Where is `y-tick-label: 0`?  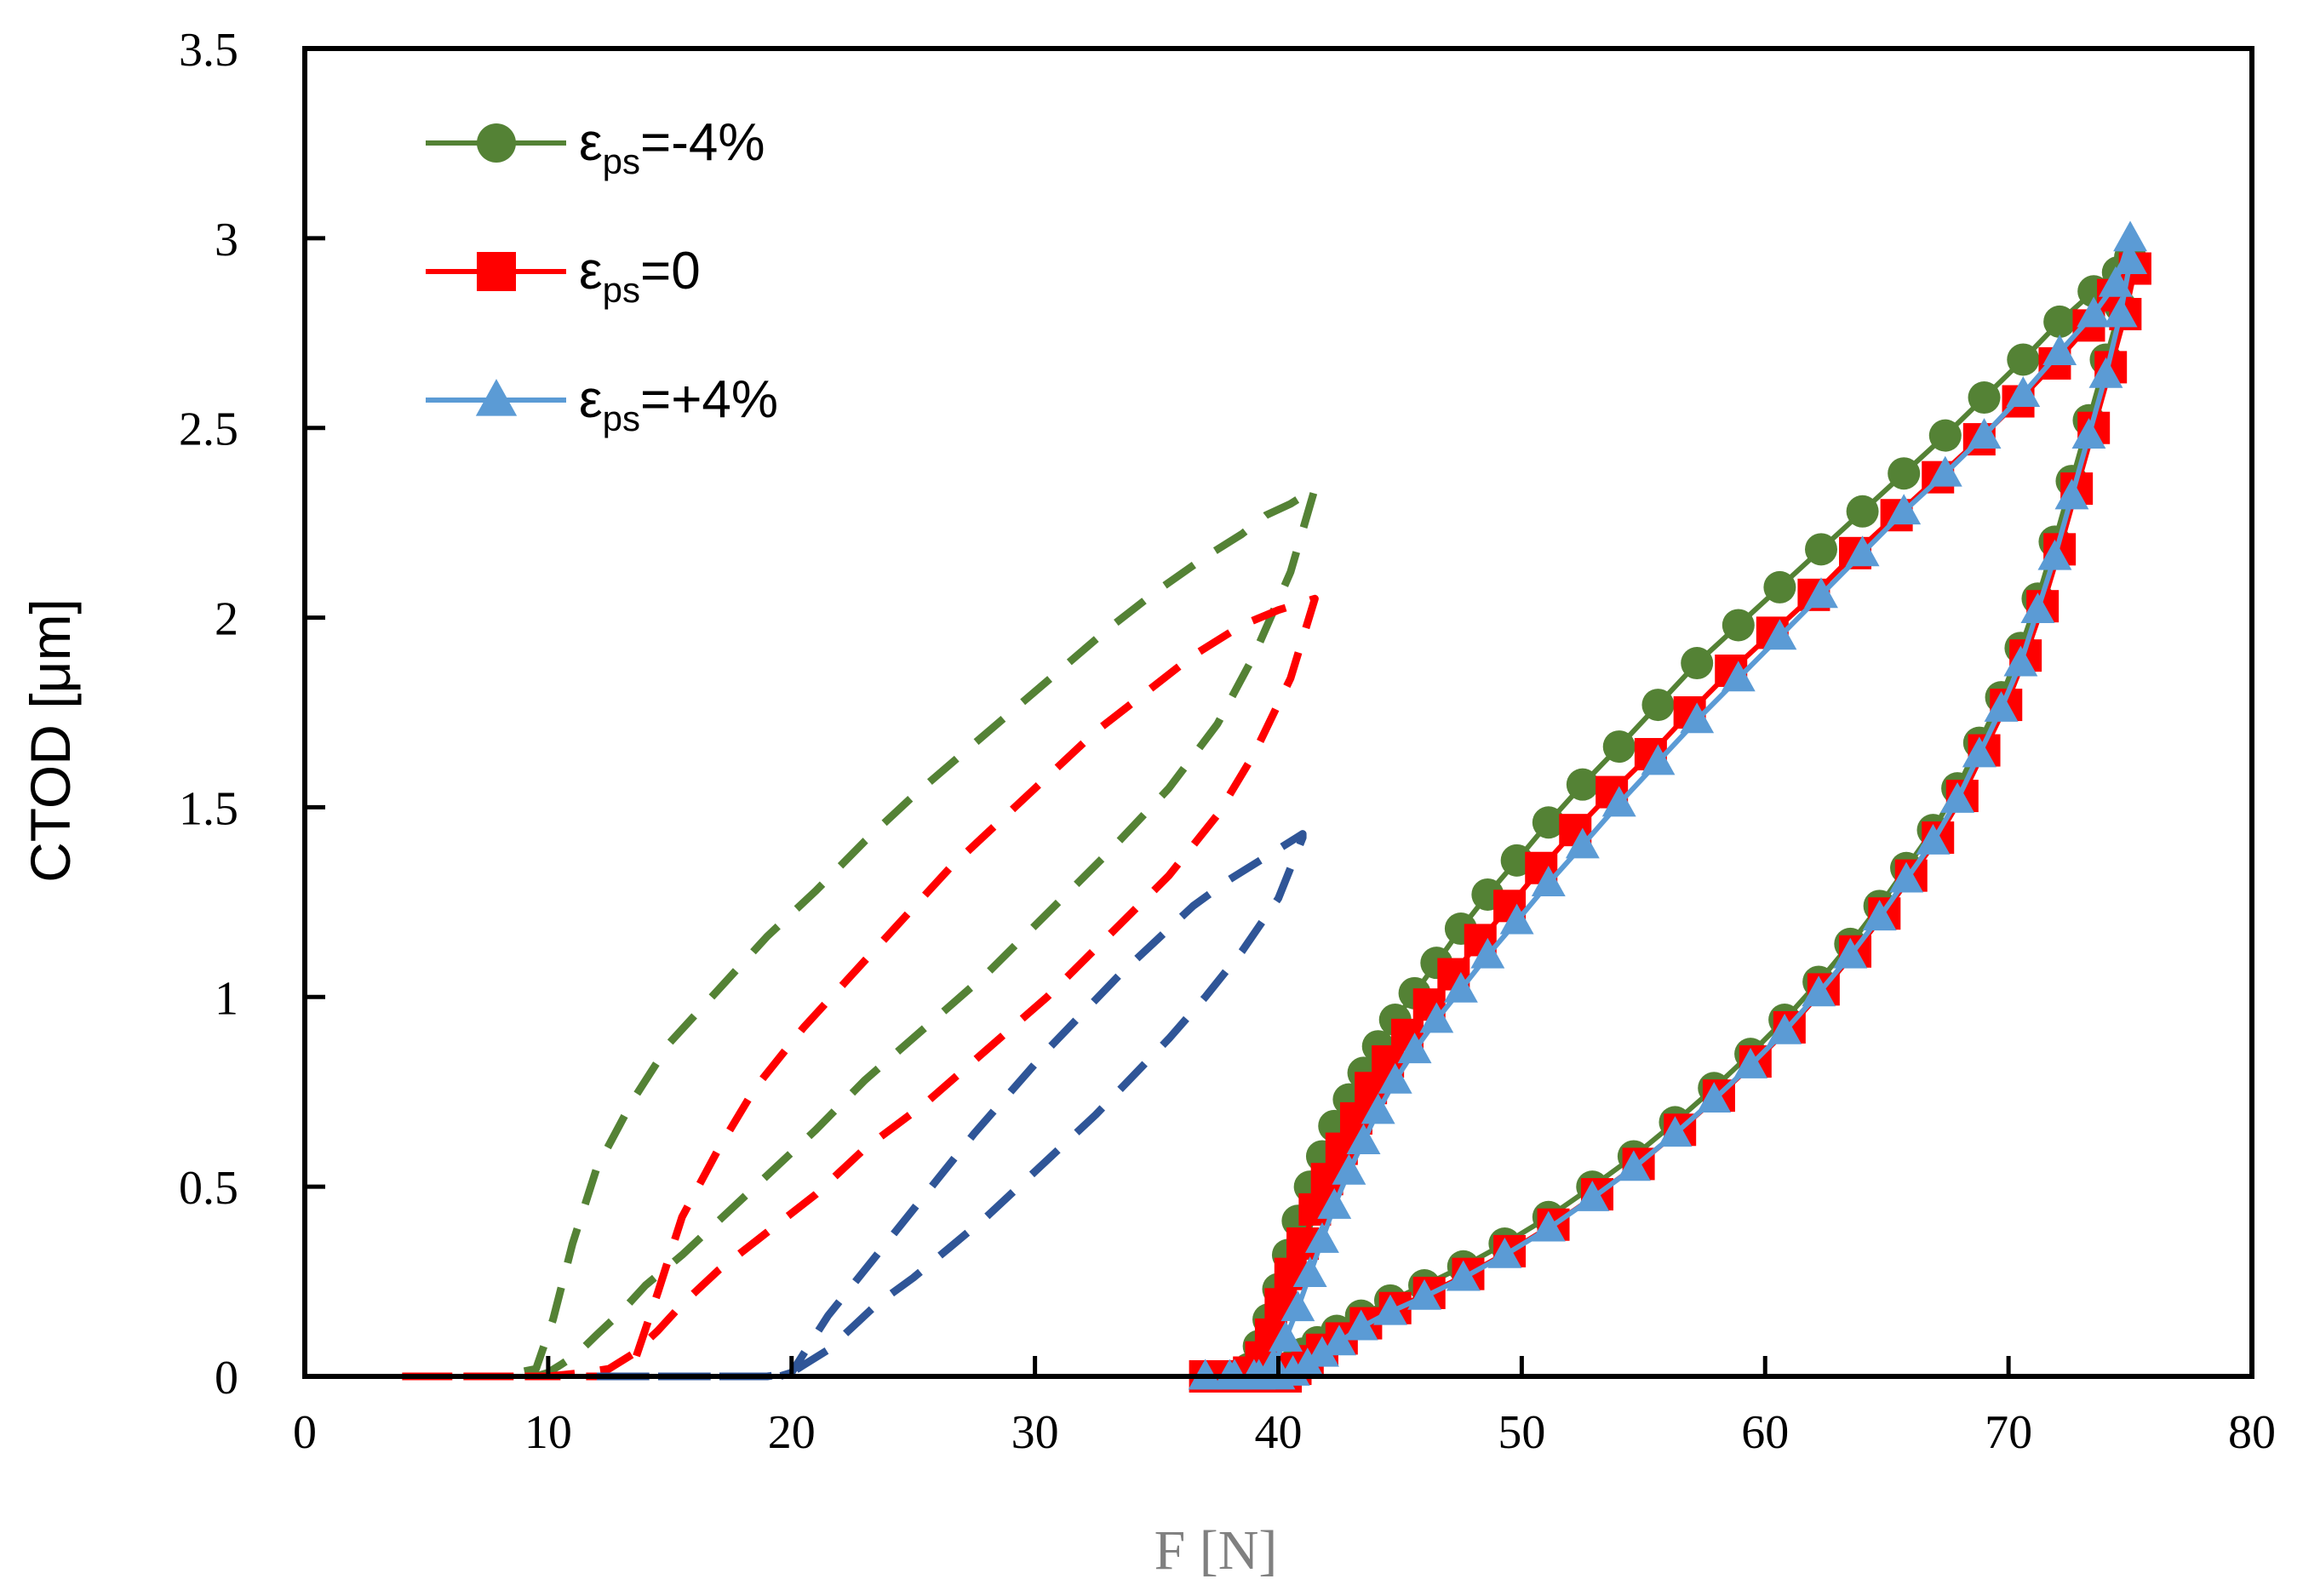
y-tick-label: 0 is located at coordinates (226, 1378).